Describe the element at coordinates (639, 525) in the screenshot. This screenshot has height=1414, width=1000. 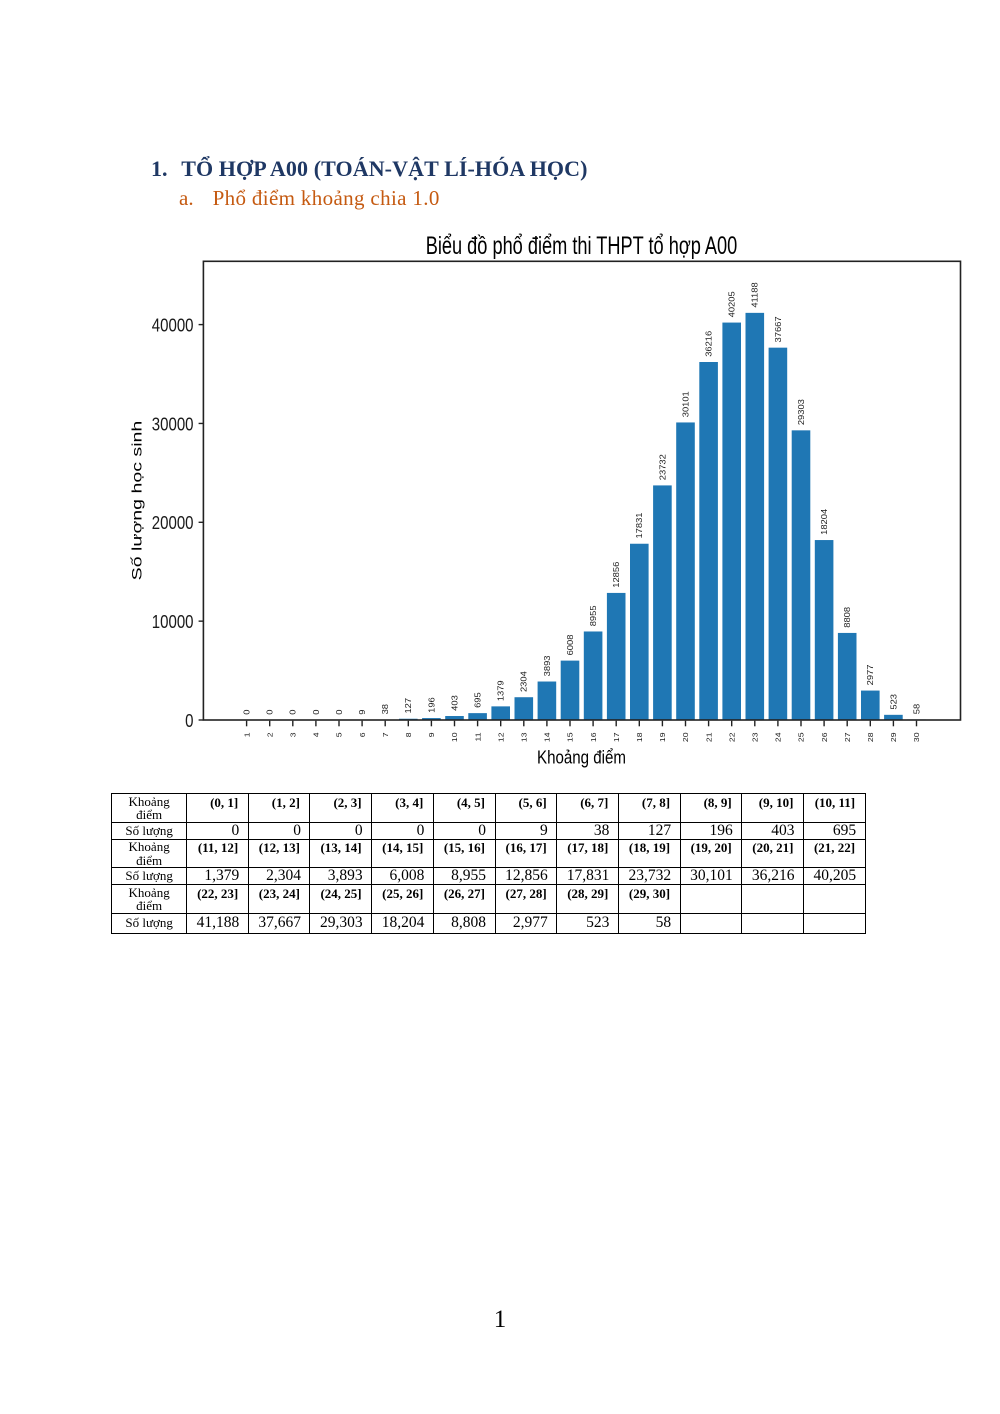
I see `svg-text: 17831` at that location.